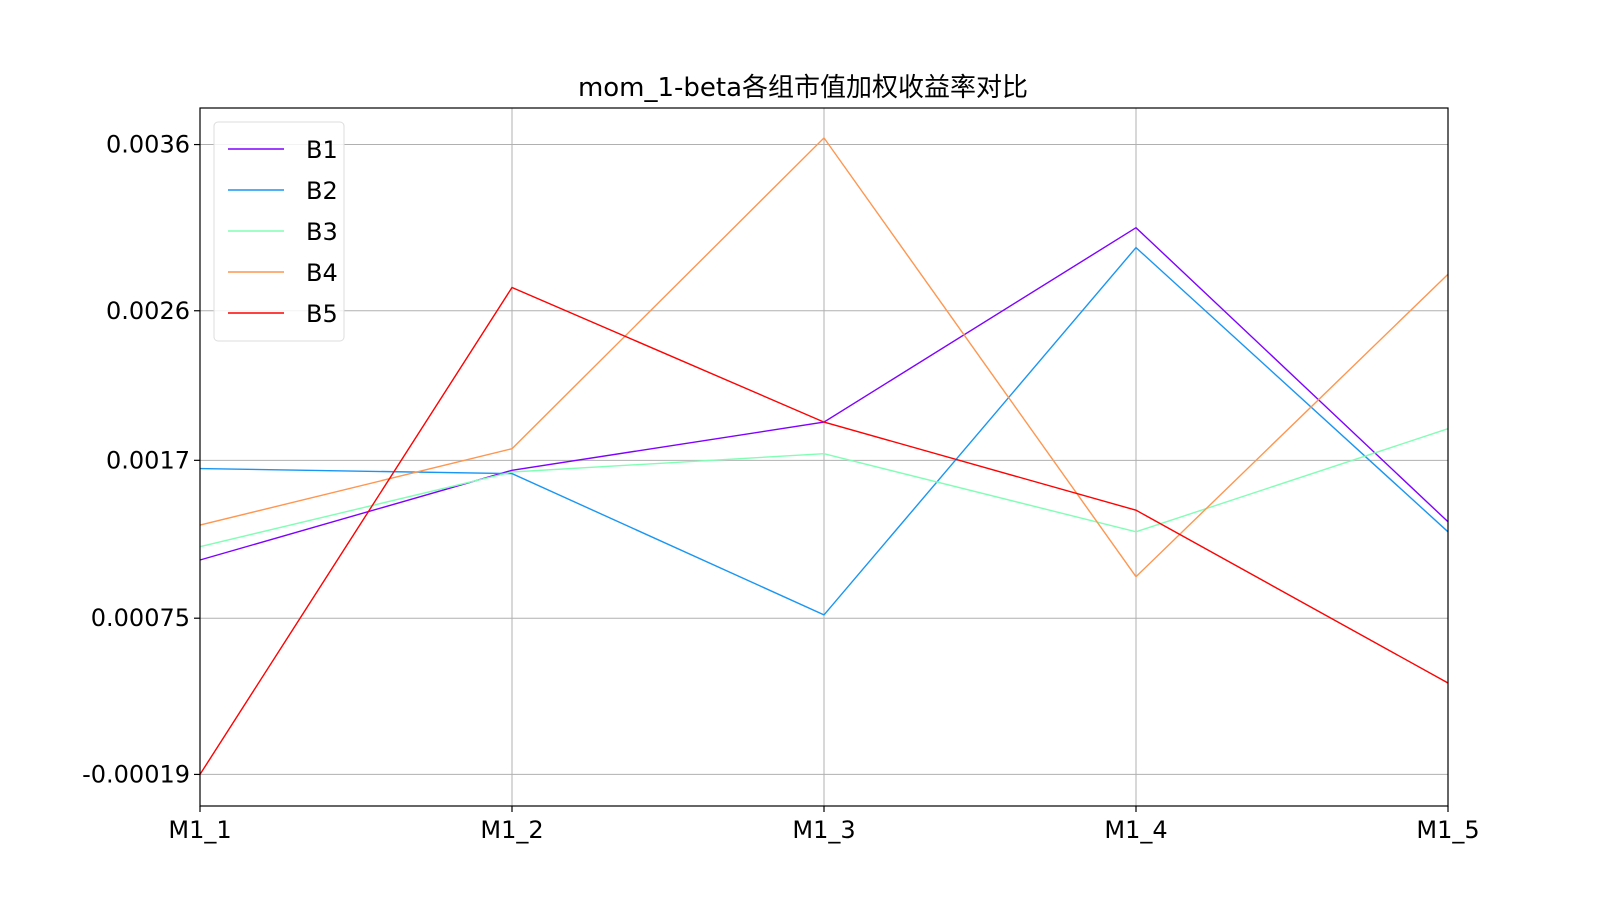 This screenshot has height=900, width=1600. I want to click on legend-label: B5, so click(322, 314).